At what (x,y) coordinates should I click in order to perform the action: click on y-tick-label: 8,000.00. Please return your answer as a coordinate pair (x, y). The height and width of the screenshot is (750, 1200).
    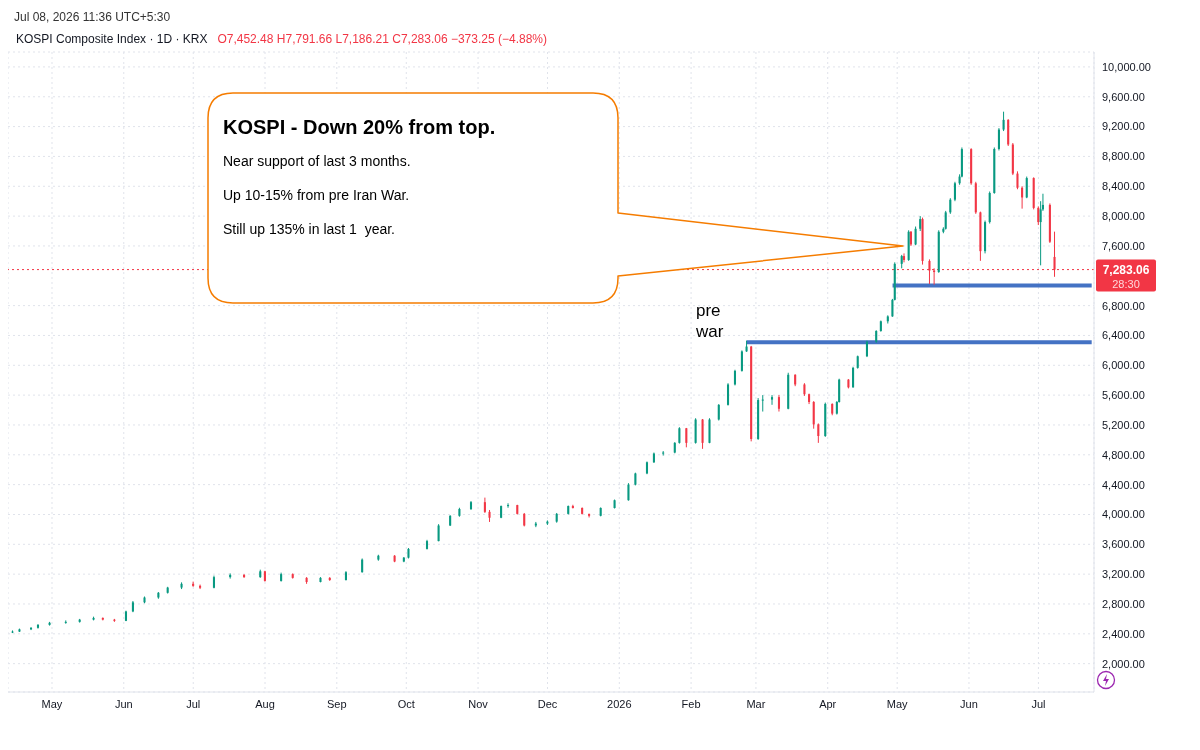
    Looking at the image, I should click on (1123, 216).